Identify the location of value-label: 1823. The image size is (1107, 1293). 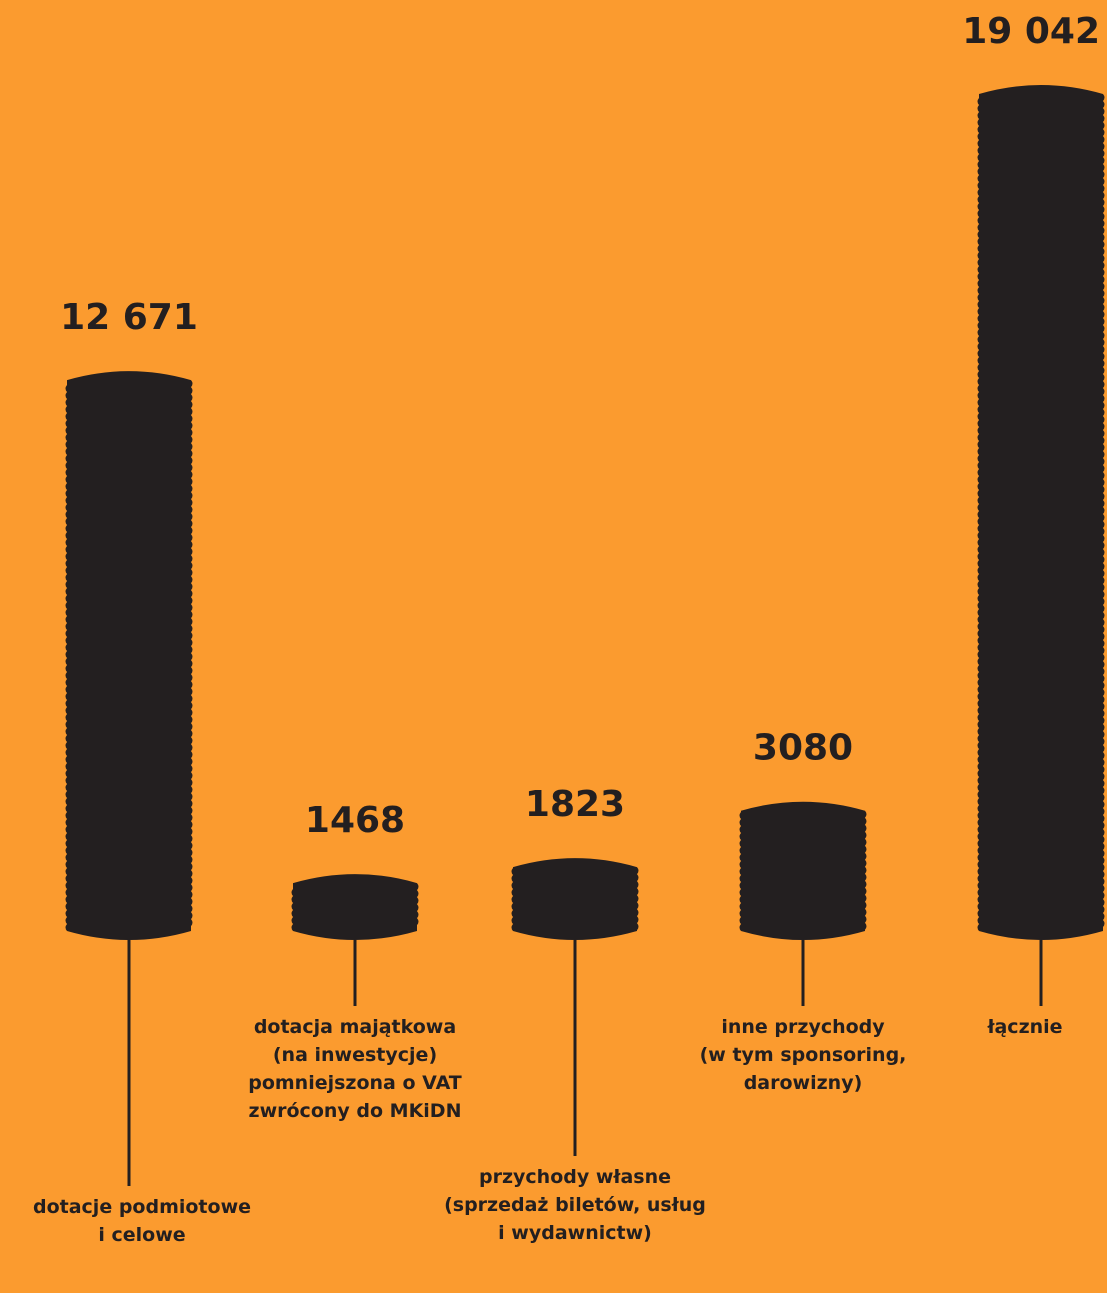
(575, 804).